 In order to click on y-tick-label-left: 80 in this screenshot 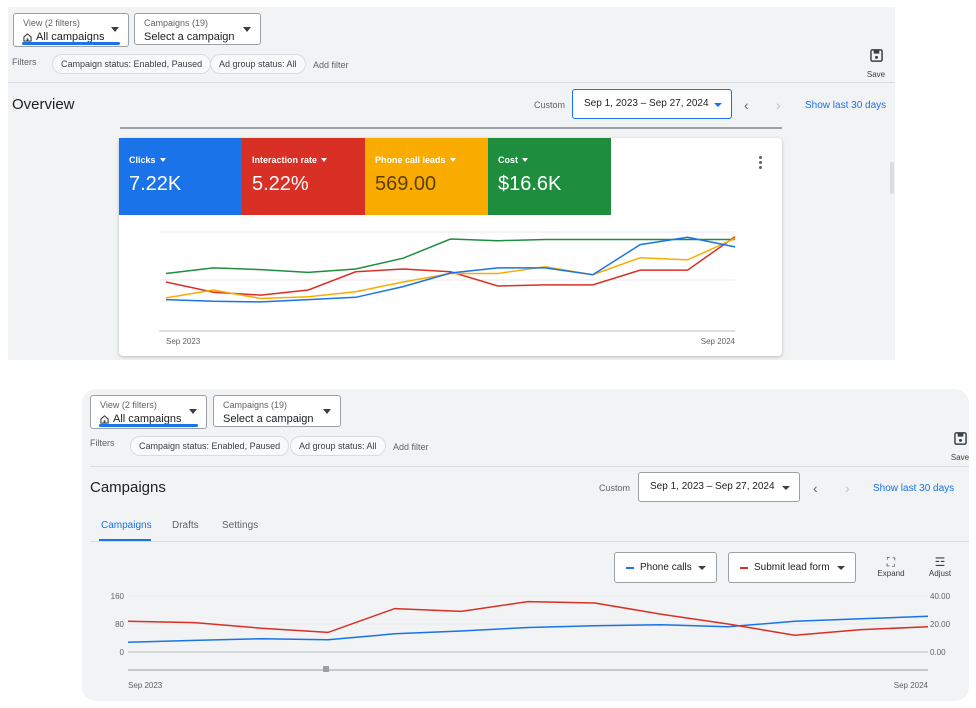, I will do `click(119, 624)`.